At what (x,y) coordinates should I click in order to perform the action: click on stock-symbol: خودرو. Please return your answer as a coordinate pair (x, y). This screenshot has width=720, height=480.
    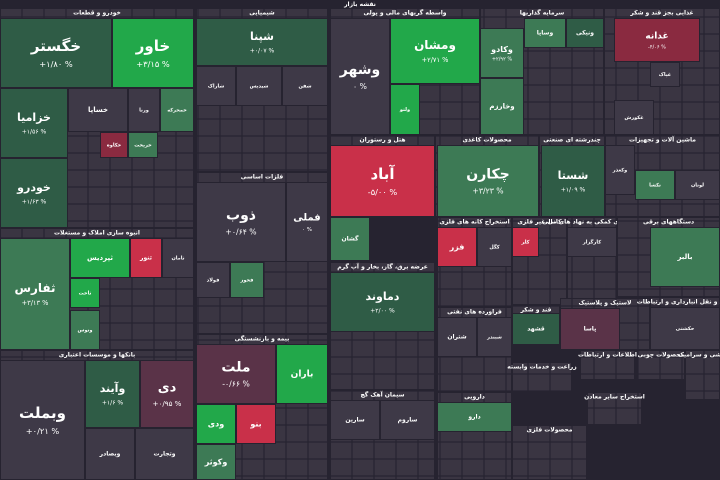
    Looking at the image, I should click on (33, 187).